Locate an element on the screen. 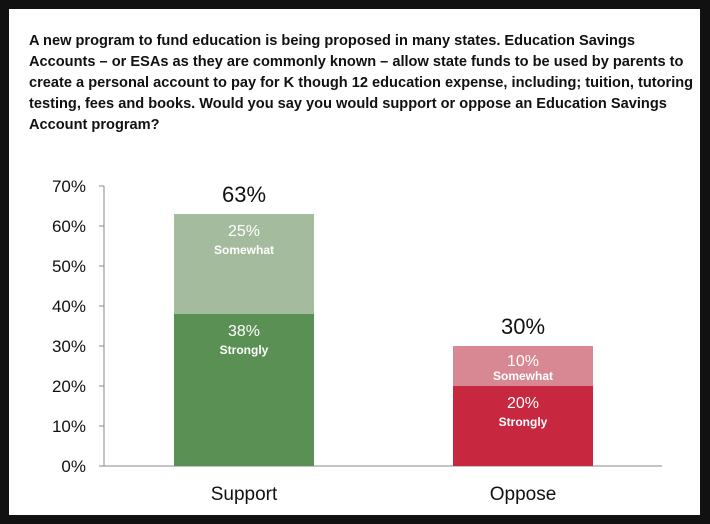 This screenshot has height=524, width=710. y-tick-label: 30% is located at coordinates (69, 346).